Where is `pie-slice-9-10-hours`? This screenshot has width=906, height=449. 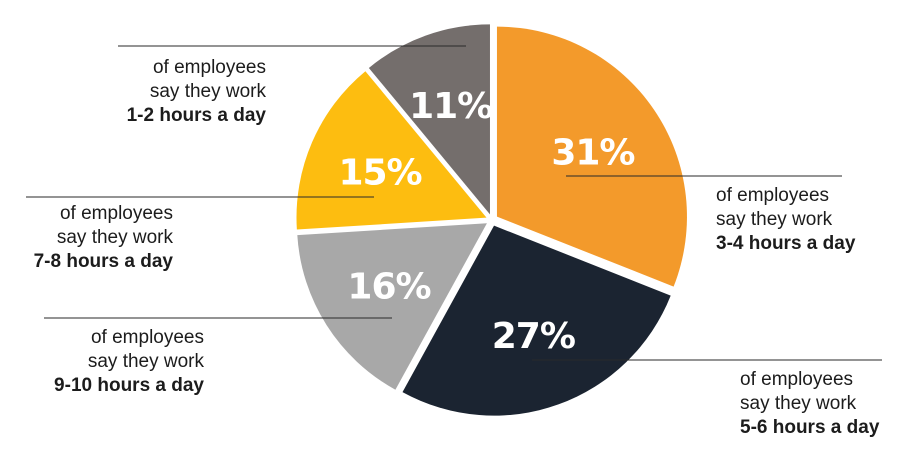 pie-slice-9-10-hours is located at coordinates (392, 306).